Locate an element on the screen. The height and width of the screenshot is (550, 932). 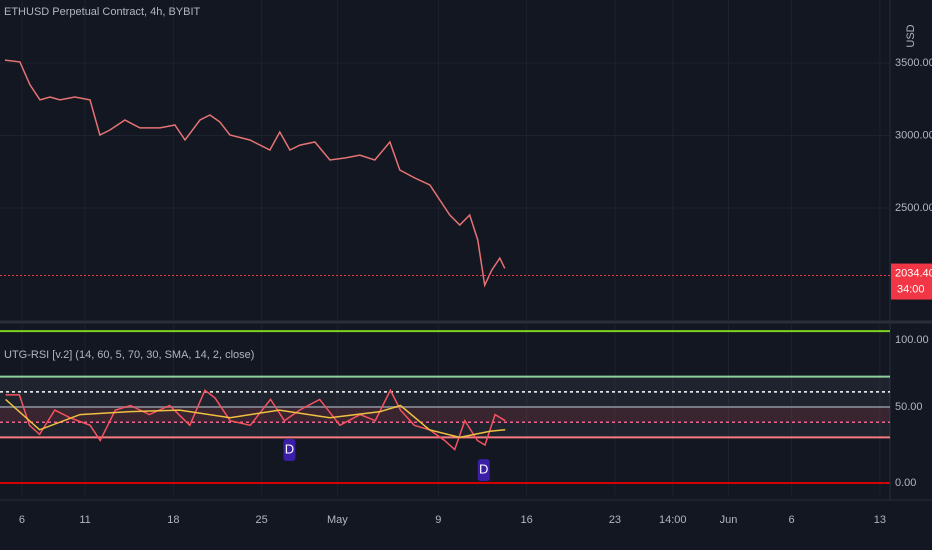
countdown: 34:00 is located at coordinates (911, 289).